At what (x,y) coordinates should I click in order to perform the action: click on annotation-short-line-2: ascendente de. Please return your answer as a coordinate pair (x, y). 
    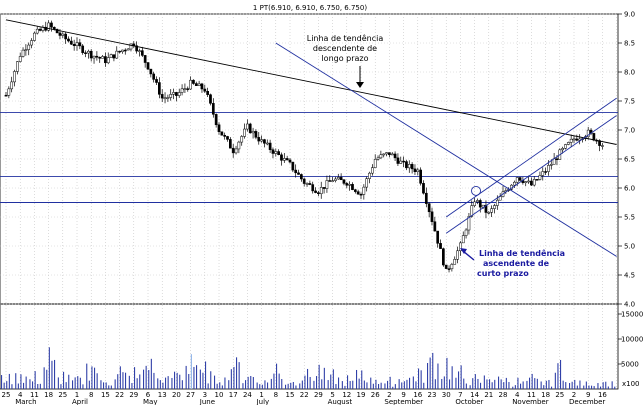
    Looking at the image, I should click on (516, 263).